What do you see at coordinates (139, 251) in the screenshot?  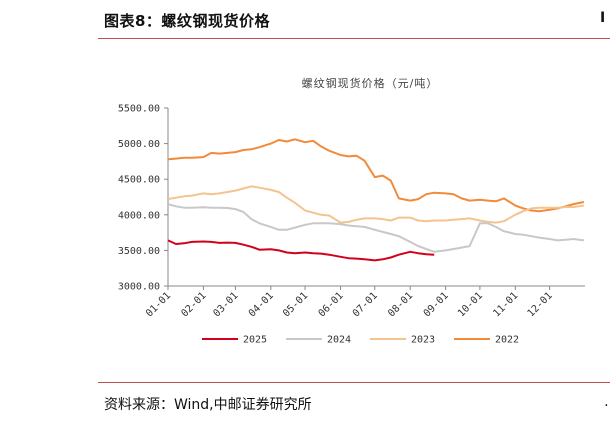 I see `y-tick-label: 3500.00` at bounding box center [139, 251].